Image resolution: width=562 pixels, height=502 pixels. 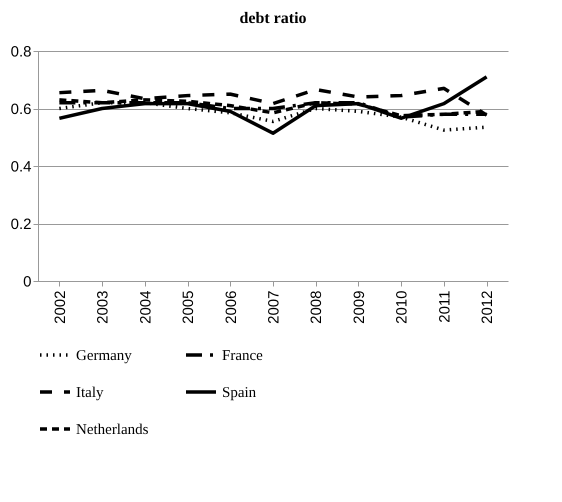 I want to click on x-tick-label: 2007, so click(x=274, y=307).